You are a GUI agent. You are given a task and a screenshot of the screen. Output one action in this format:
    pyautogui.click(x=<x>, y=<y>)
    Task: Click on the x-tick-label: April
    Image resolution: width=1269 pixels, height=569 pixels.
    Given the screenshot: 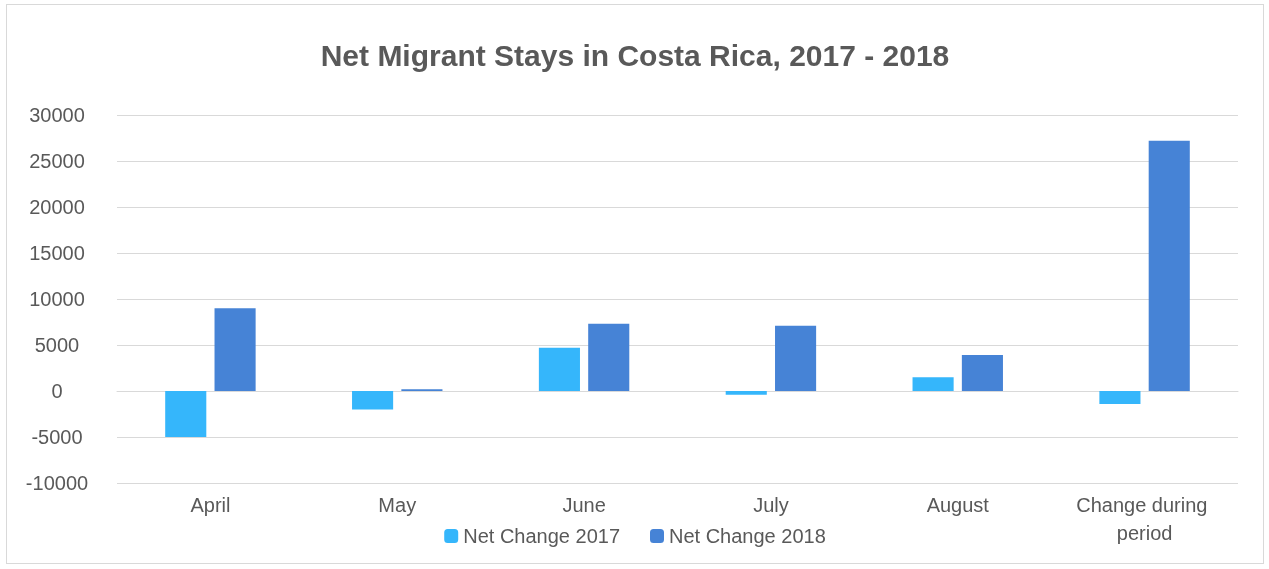 What is the action you would take?
    pyautogui.click(x=210, y=505)
    